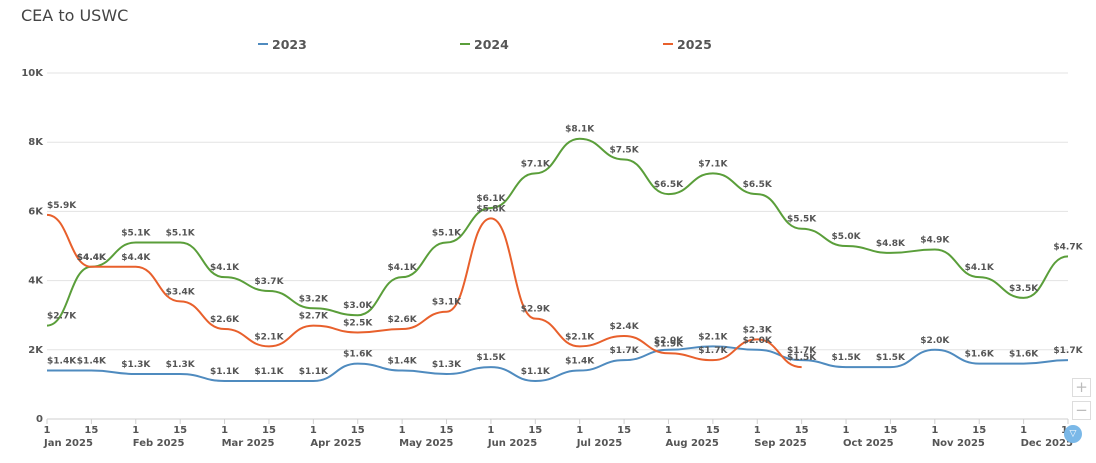 This screenshot has height=463, width=1096. I want to click on x-tick-month-label: Feb 2025, so click(159, 443).